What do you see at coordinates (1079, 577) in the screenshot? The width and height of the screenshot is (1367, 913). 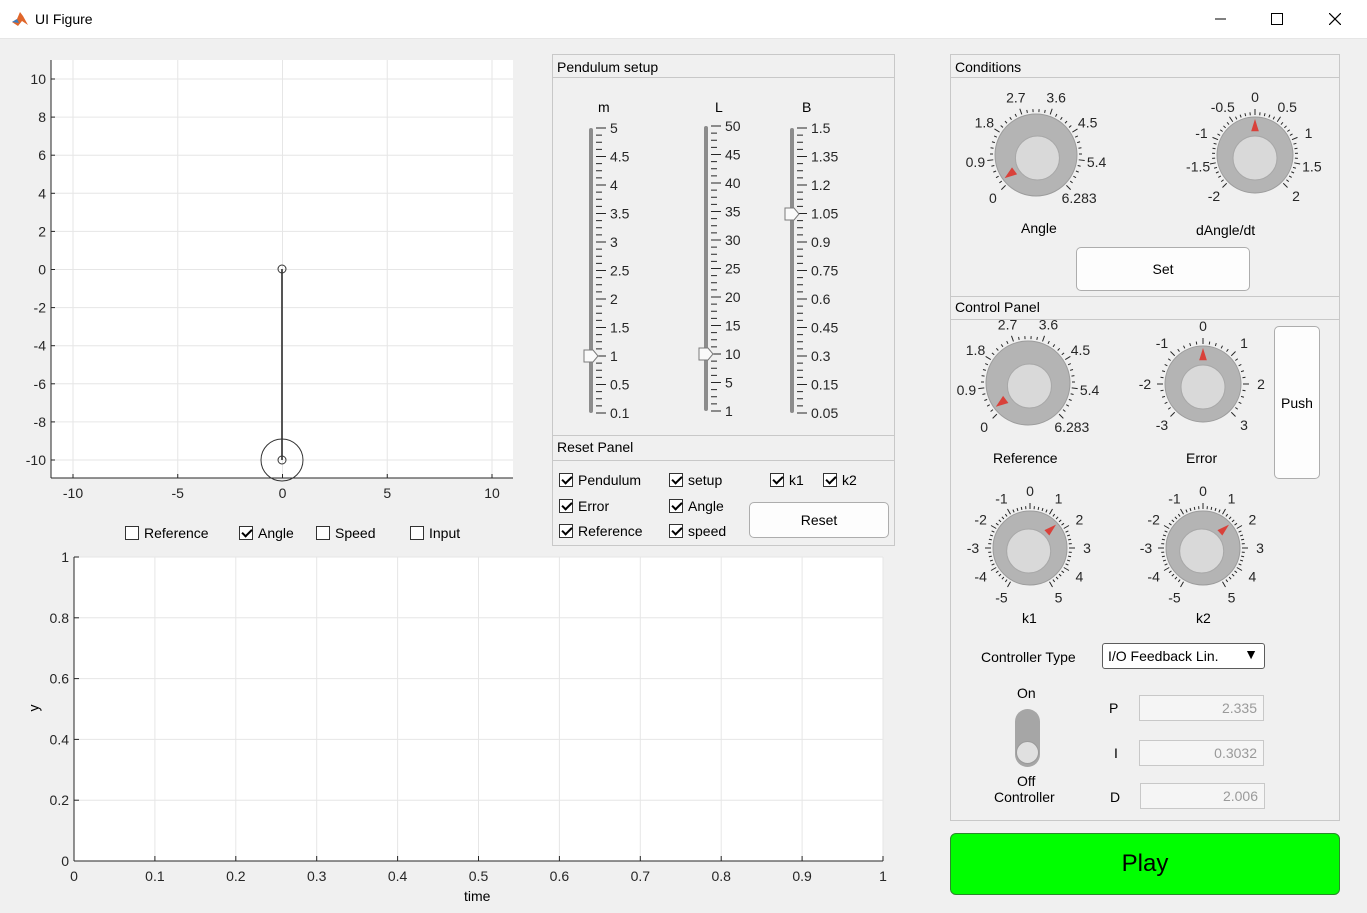 I see `knob-tick-label: 4` at bounding box center [1079, 577].